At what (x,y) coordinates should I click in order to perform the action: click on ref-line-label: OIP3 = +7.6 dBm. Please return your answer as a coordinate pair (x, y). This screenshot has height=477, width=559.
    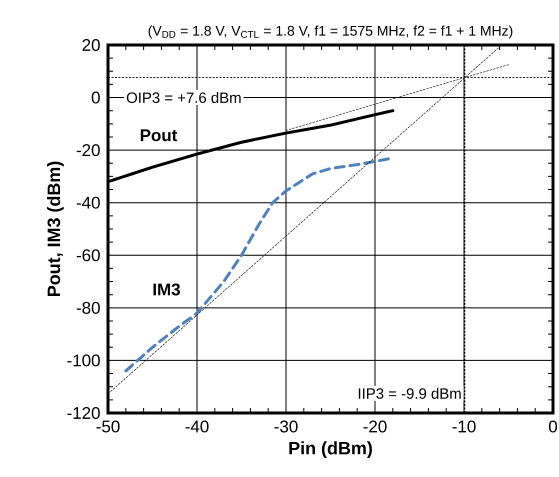
    Looking at the image, I should click on (183, 97).